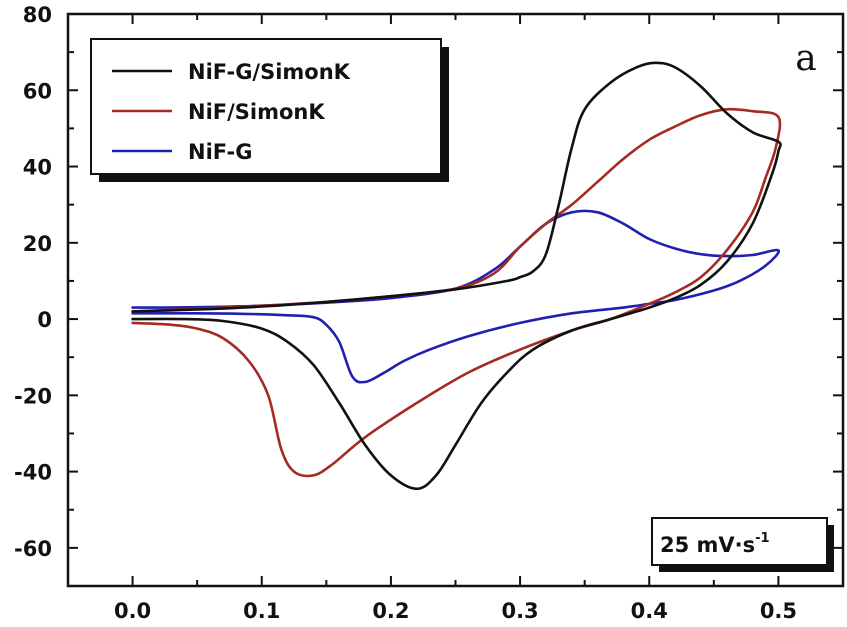 The width and height of the screenshot is (847, 627). I want to click on x-tick-label: 0.0, so click(132, 611).